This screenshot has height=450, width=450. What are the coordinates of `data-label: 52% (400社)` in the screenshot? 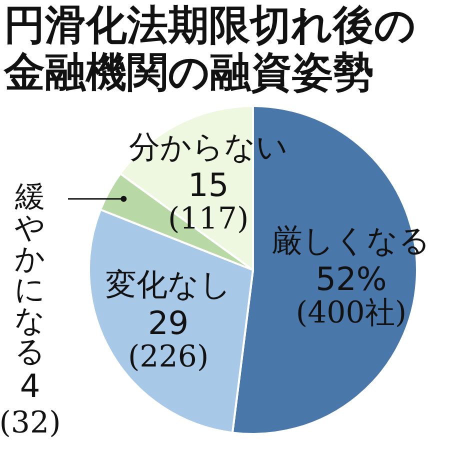 It's located at (351, 295).